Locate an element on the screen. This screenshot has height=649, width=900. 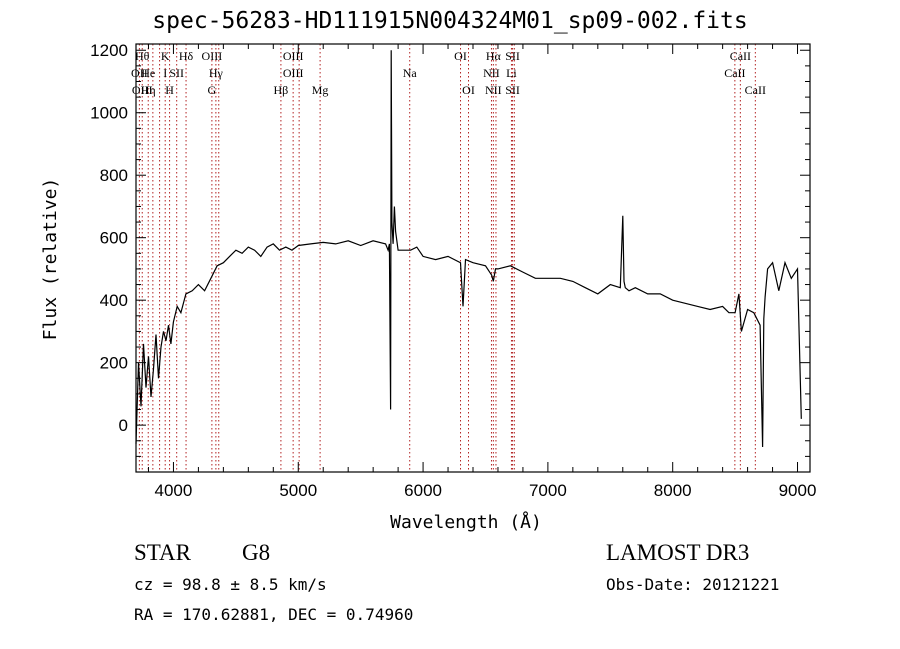
object-subclass: G8 is located at coordinates (256, 552).